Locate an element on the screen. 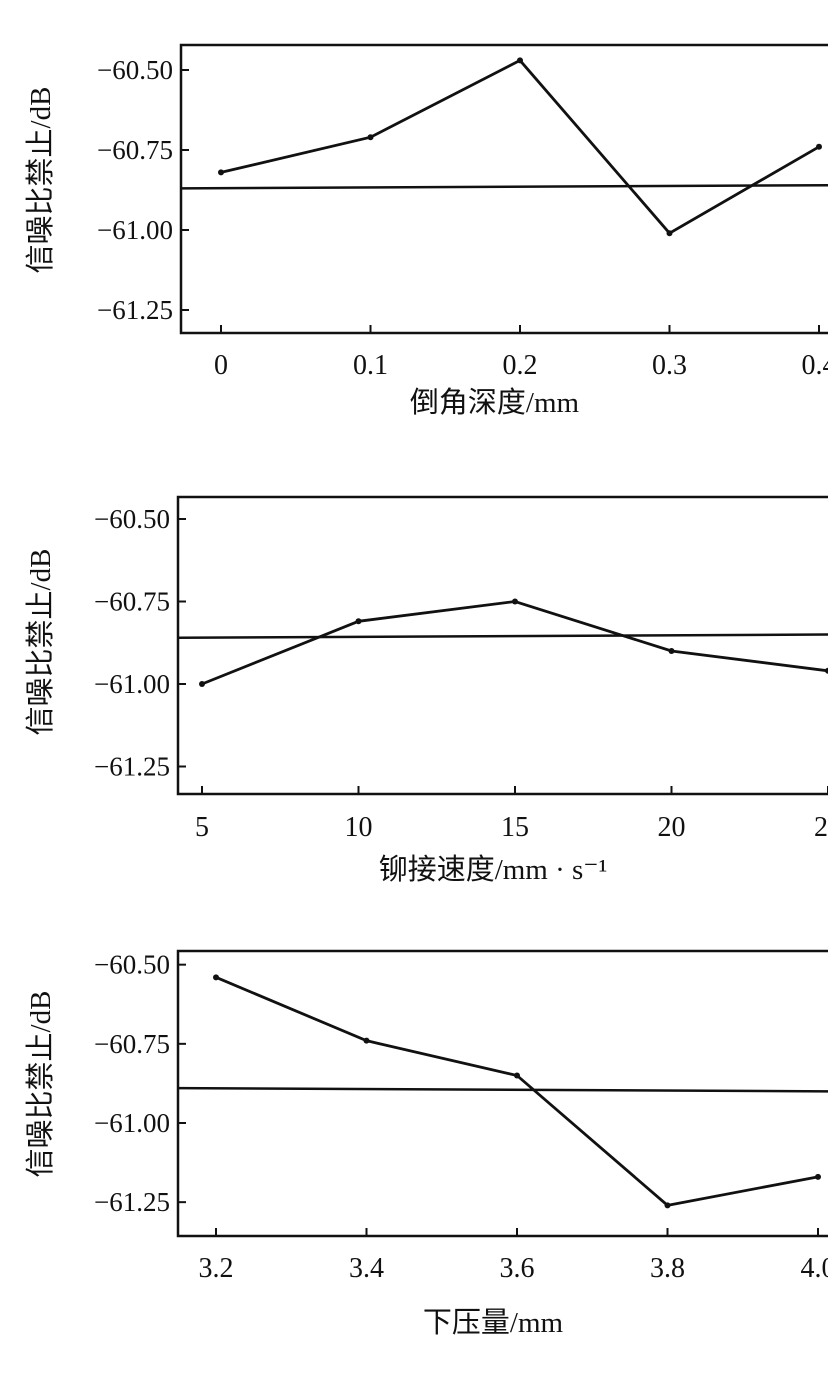 This screenshot has width=828, height=1376. x-tick-label: 3.6 is located at coordinates (517, 1268).